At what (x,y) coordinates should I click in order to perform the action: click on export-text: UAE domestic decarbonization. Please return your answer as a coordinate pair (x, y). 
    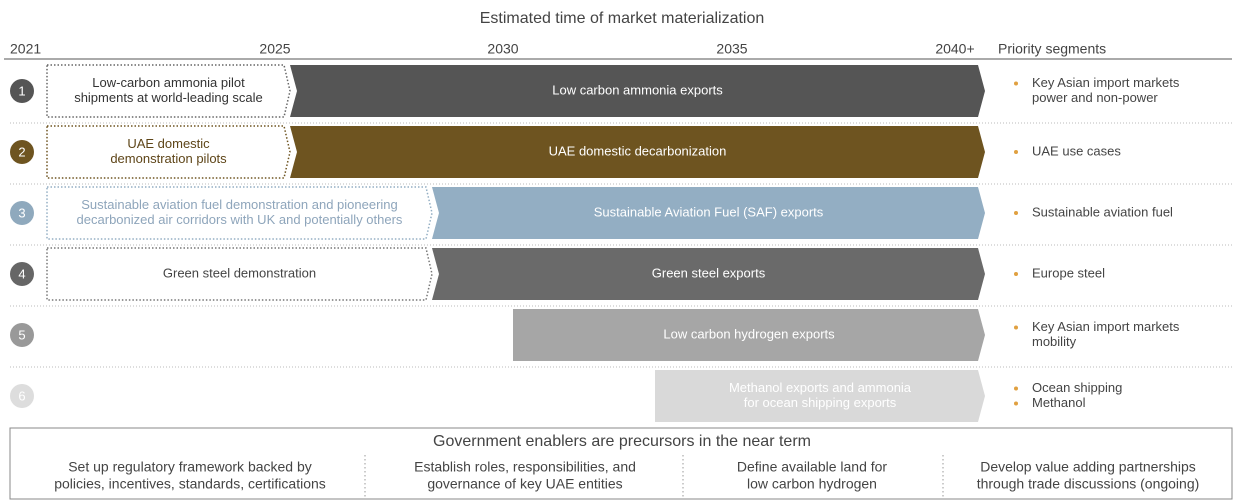
    Looking at the image, I should click on (638, 150).